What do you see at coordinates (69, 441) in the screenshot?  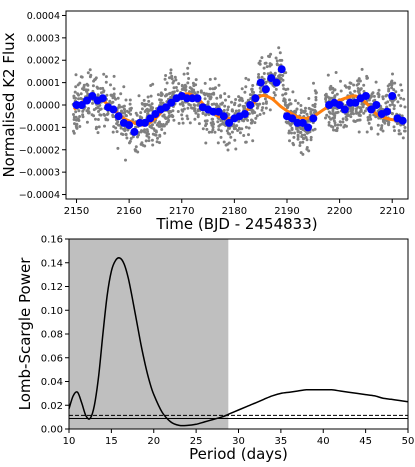 I see `x-tick-label: 10` at bounding box center [69, 441].